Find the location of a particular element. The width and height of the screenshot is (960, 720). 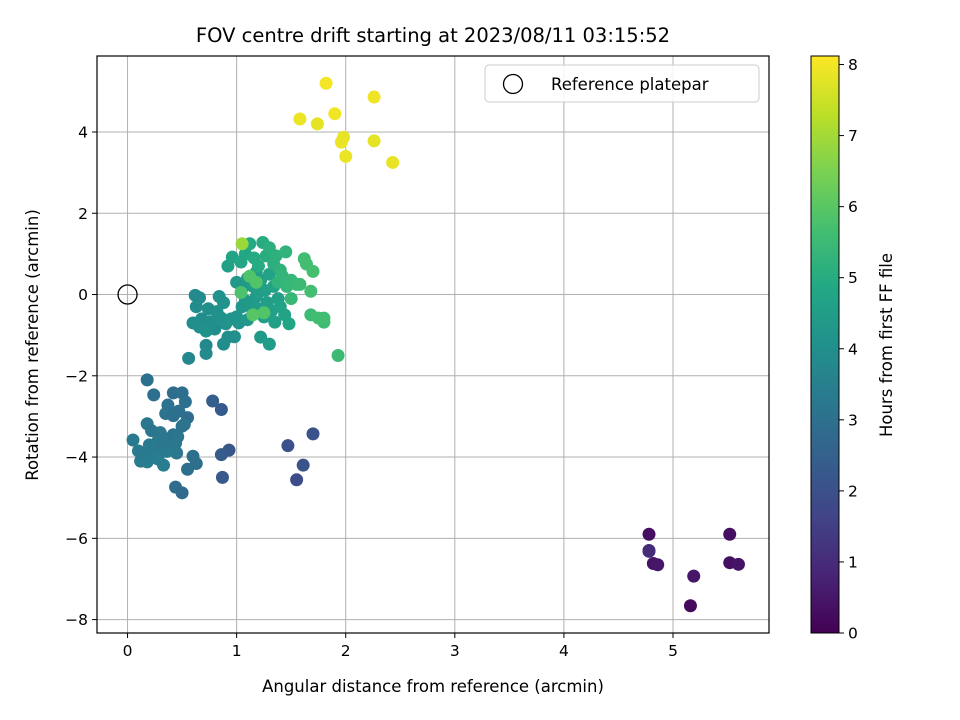

colorbar-tick-label: 8 is located at coordinates (853, 65).